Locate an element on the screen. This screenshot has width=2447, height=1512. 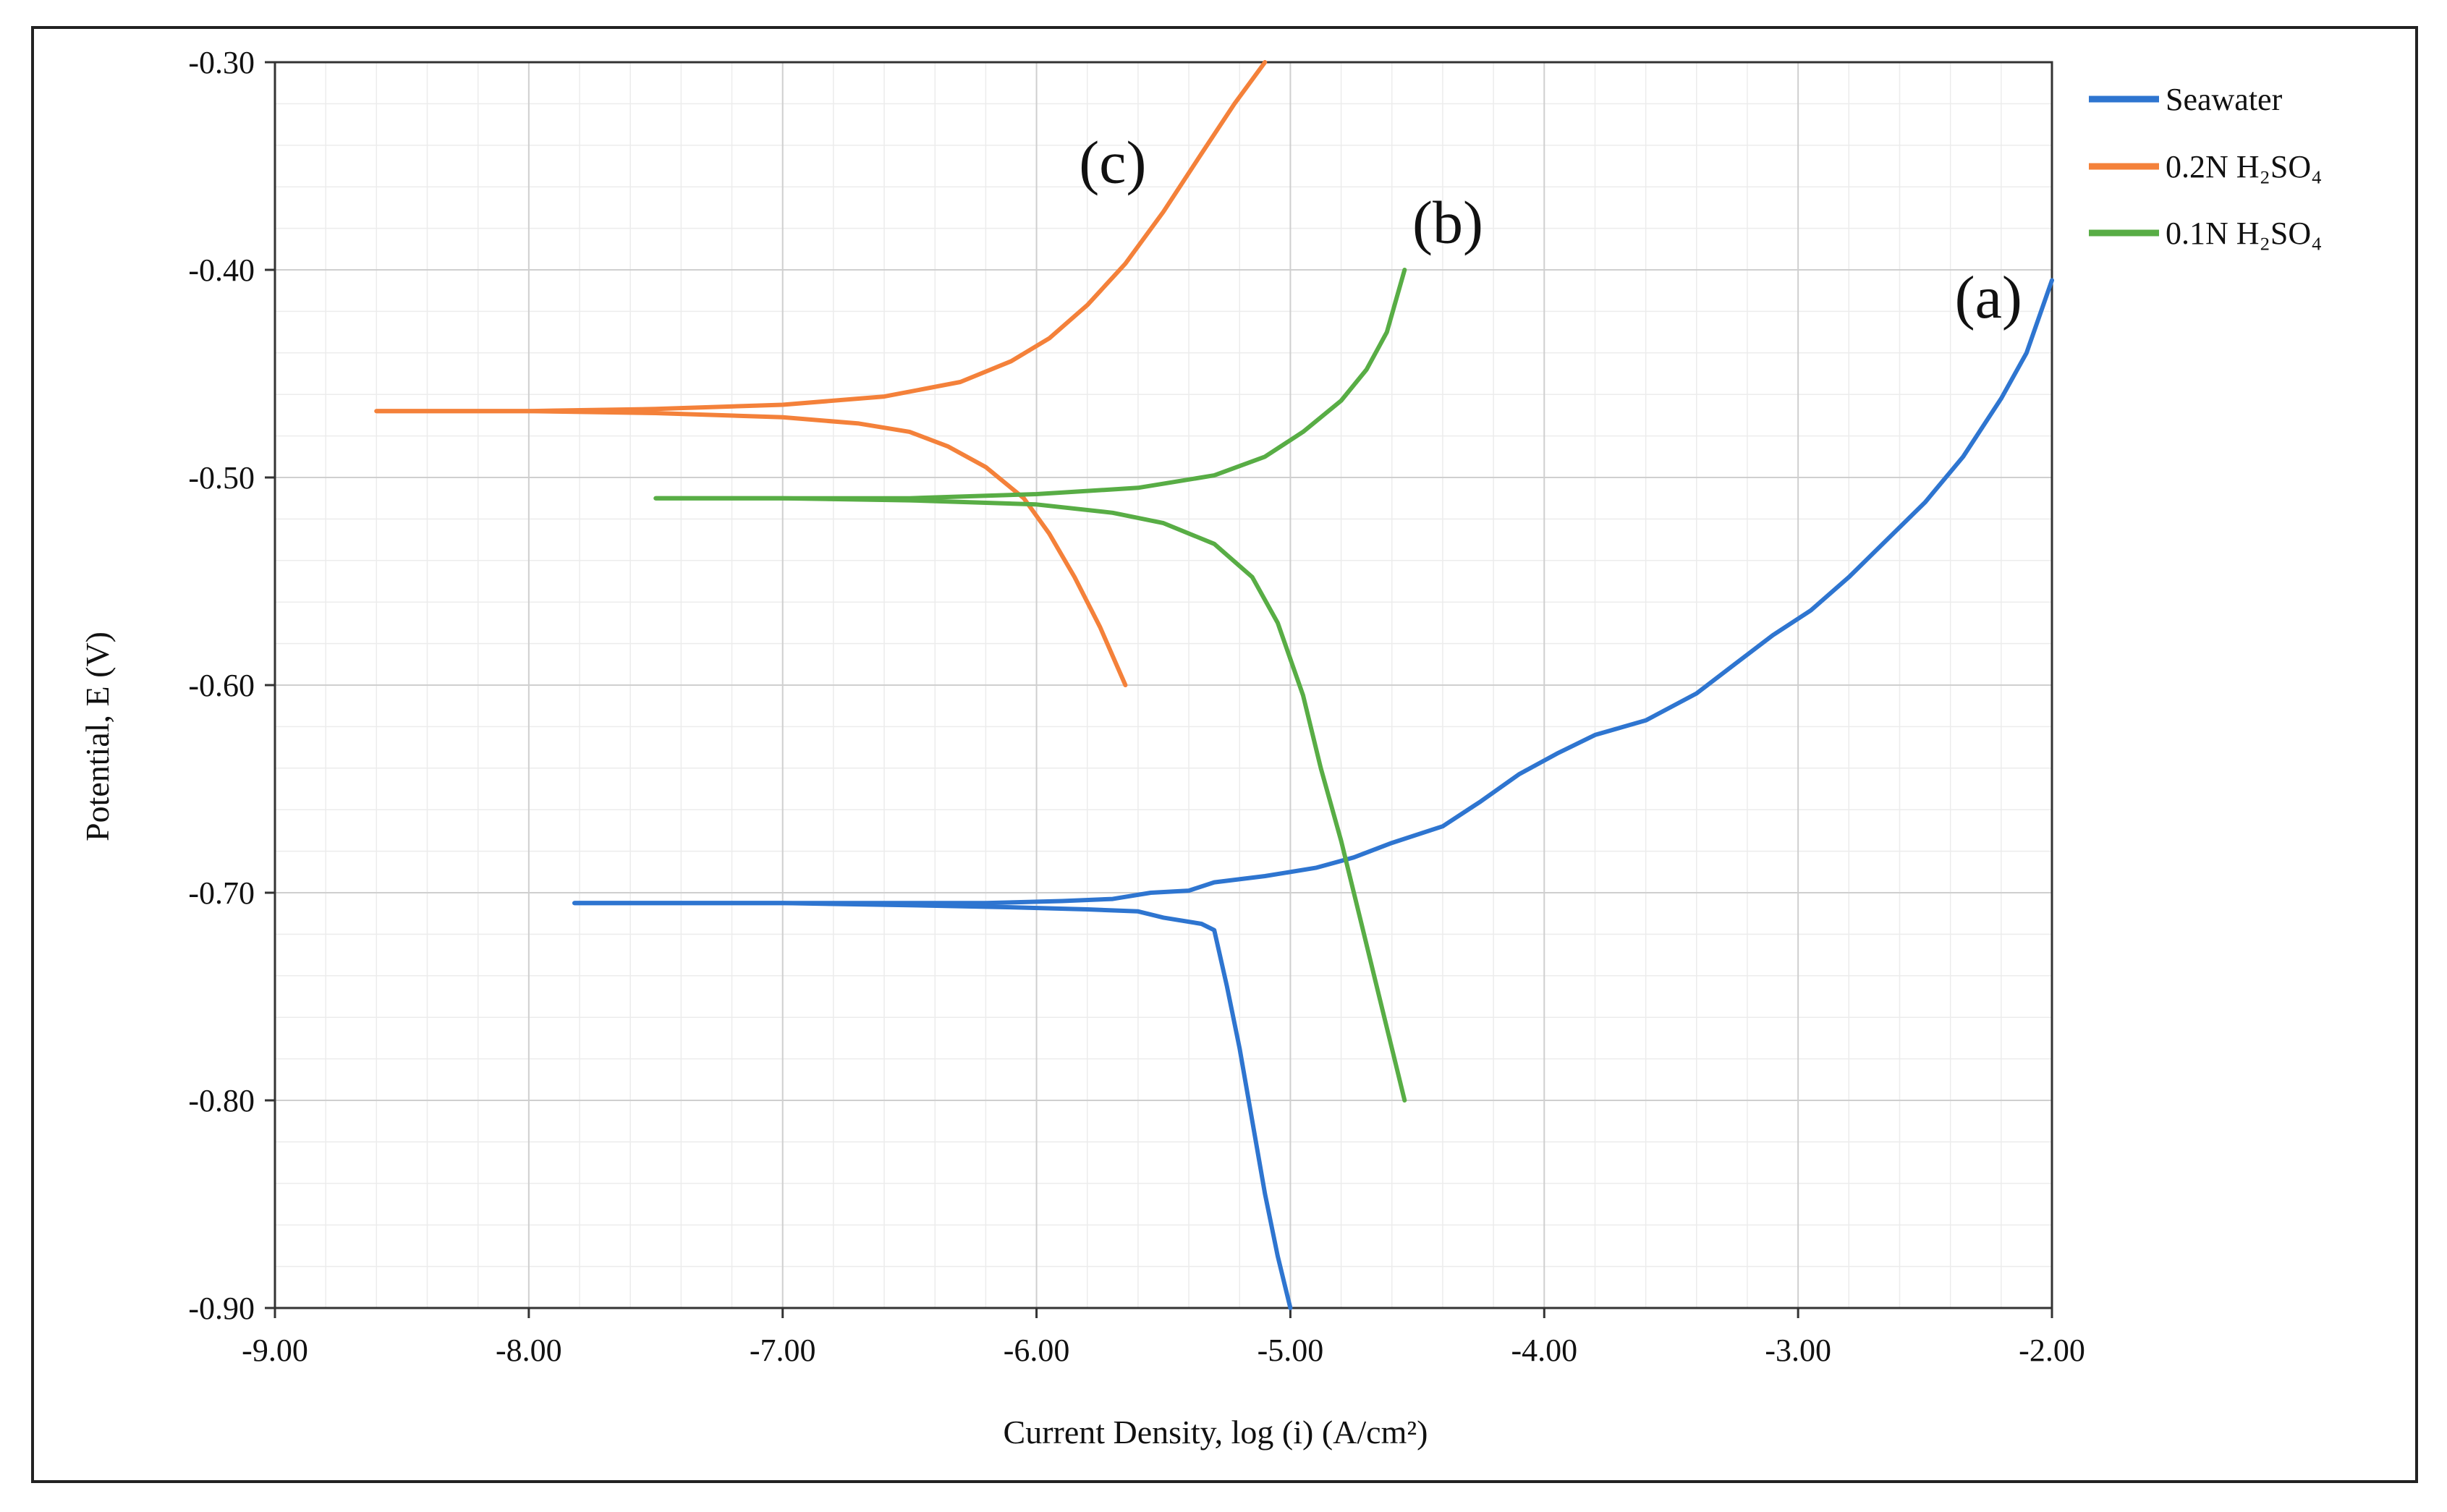
y-axis-title: Potential, E (V) is located at coordinates (97, 736).